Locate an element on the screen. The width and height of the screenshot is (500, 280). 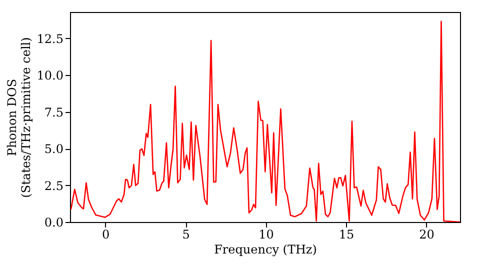
y-axis-title: Phonon DOS (States/THz·primitive cell) is located at coordinates (18, 117).